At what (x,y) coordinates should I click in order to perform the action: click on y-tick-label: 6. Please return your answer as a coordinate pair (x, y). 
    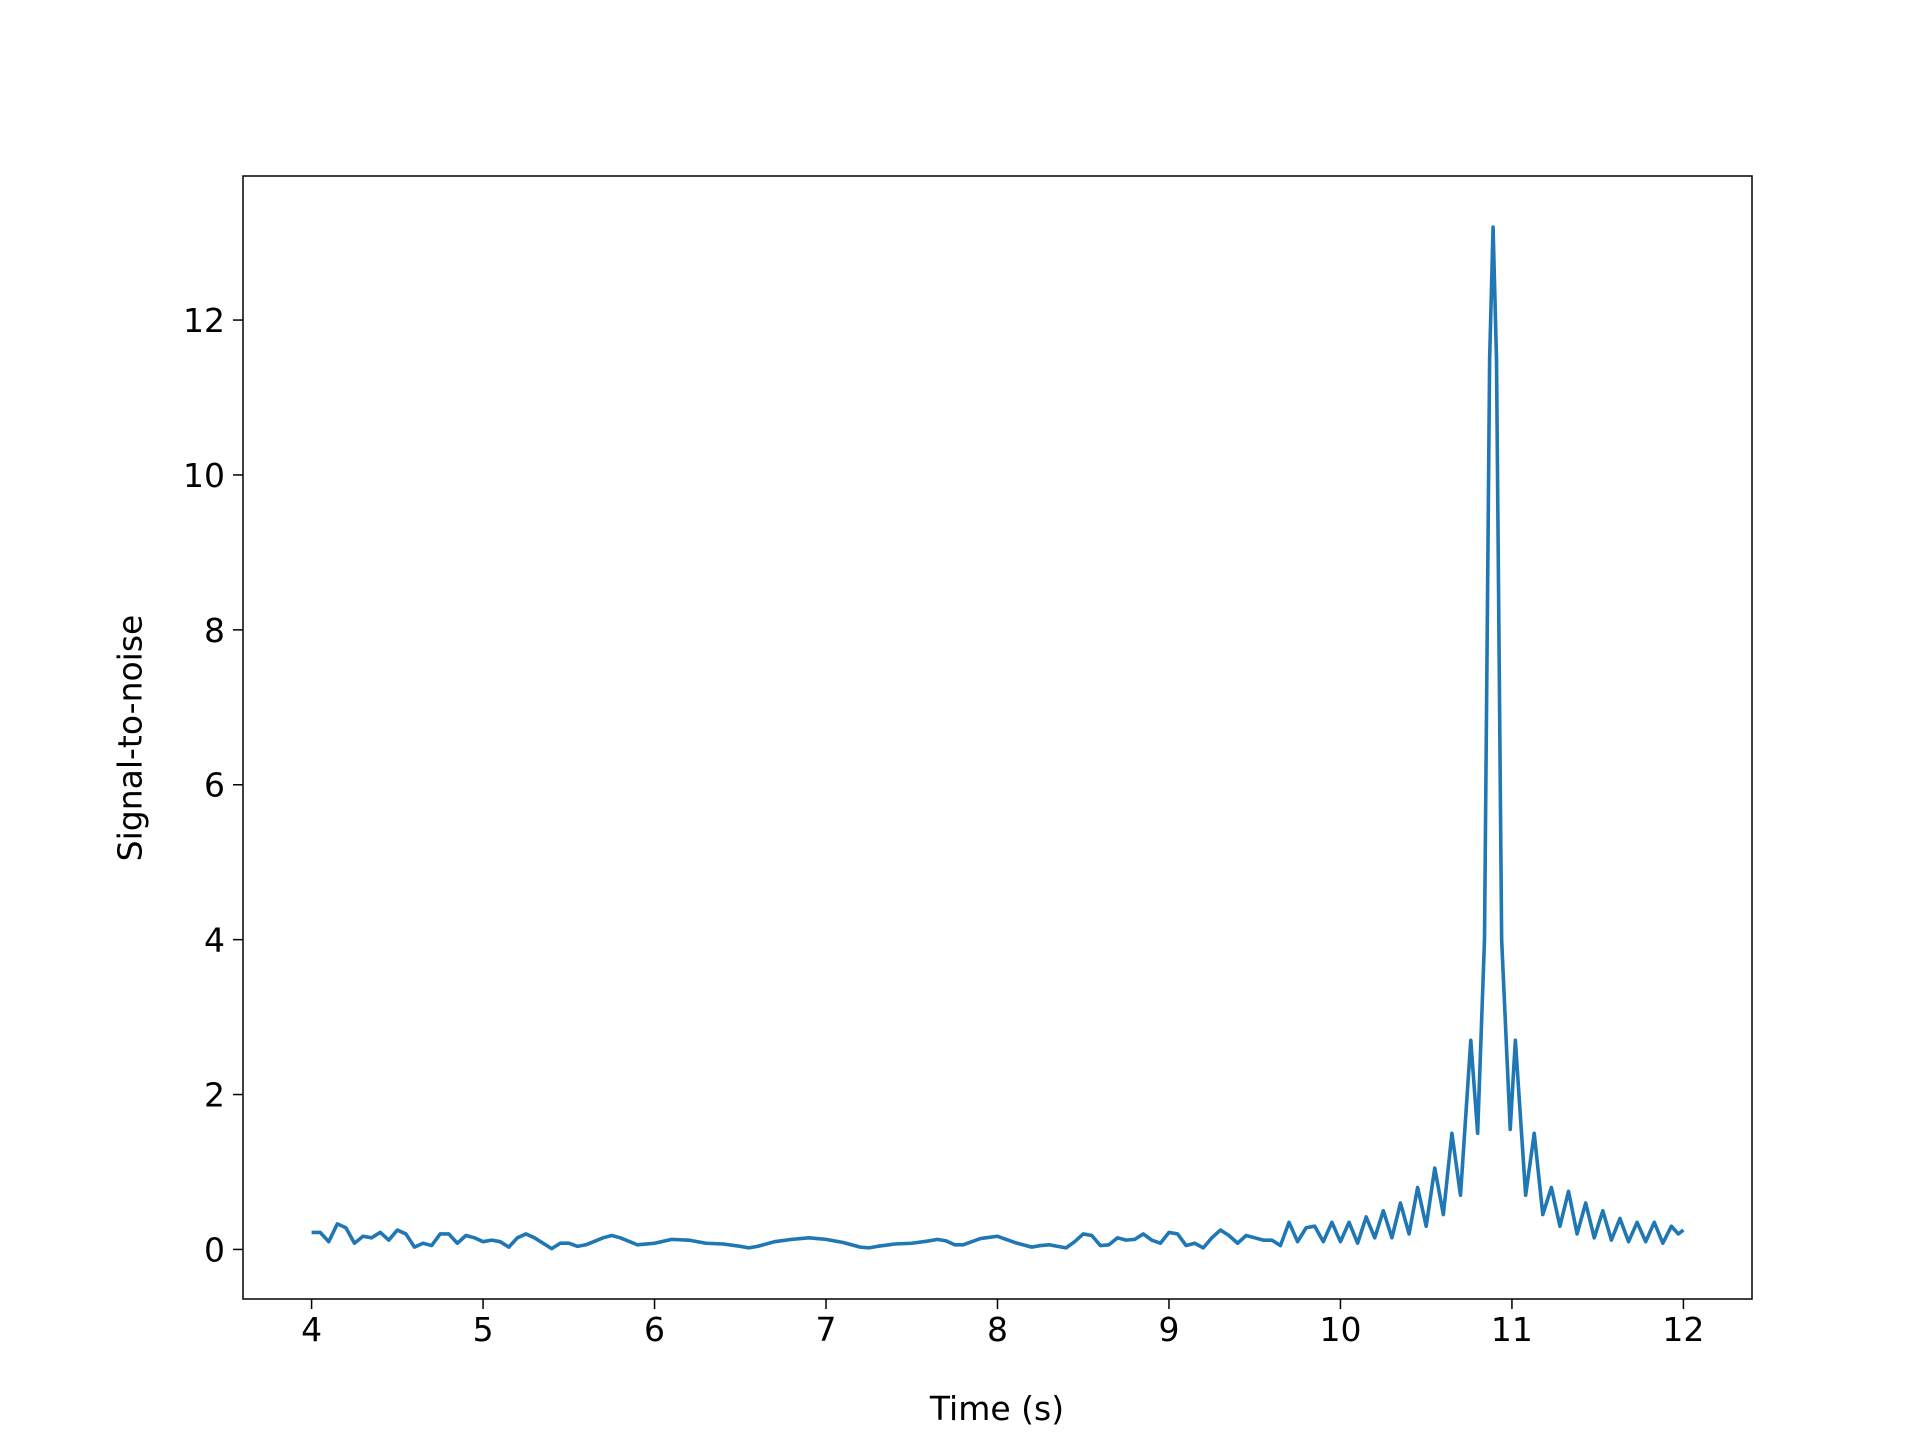
    Looking at the image, I should click on (214, 785).